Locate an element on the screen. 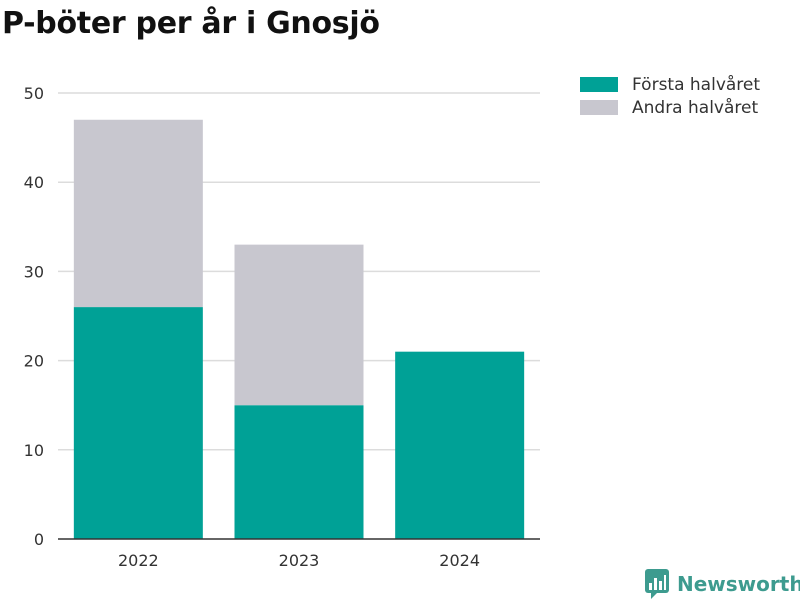 This screenshot has width=800, height=600. y-tick-label-0: 0 is located at coordinates (39, 539).